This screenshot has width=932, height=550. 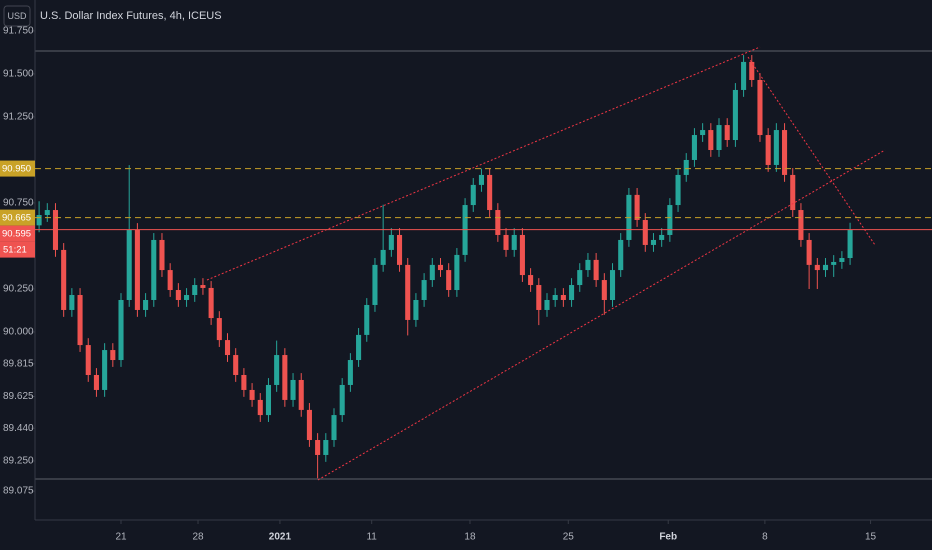 What do you see at coordinates (198, 537) in the screenshot?
I see `x-tick-label: 28` at bounding box center [198, 537].